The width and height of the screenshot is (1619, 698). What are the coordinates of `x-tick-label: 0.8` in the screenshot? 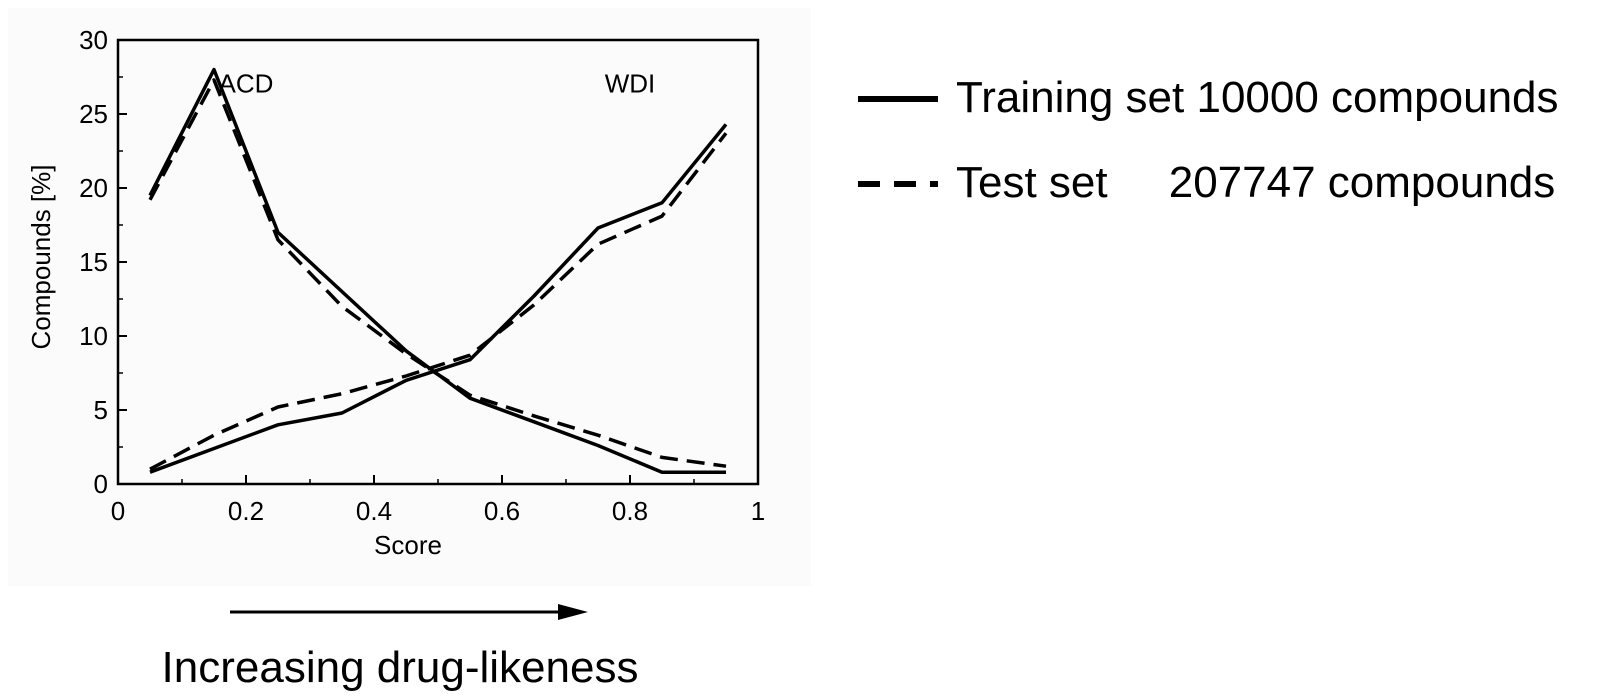 It's located at (630, 511).